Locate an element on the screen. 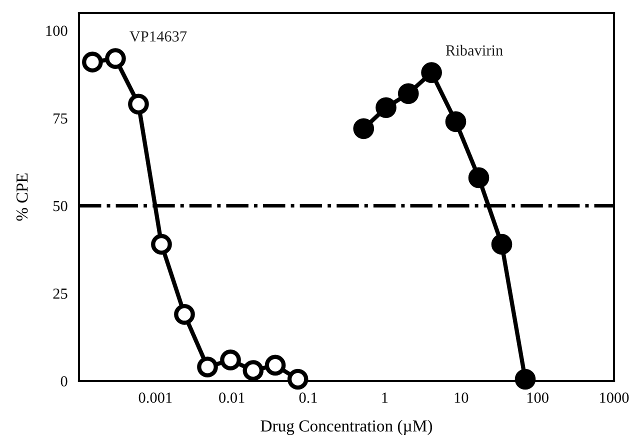  y-tick-label: 50 is located at coordinates (61, 206).